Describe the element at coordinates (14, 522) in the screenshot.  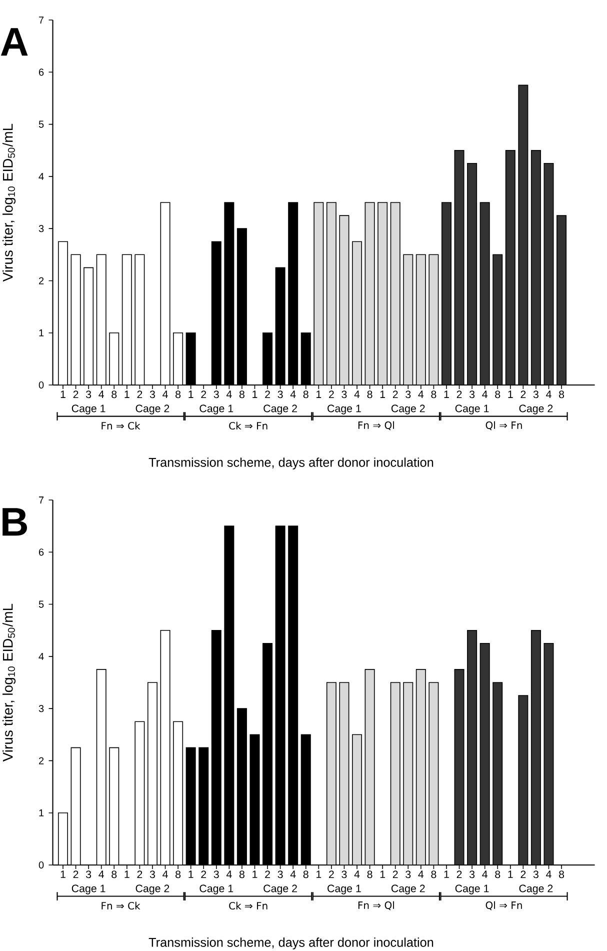
I see `chart-title: B` at that location.